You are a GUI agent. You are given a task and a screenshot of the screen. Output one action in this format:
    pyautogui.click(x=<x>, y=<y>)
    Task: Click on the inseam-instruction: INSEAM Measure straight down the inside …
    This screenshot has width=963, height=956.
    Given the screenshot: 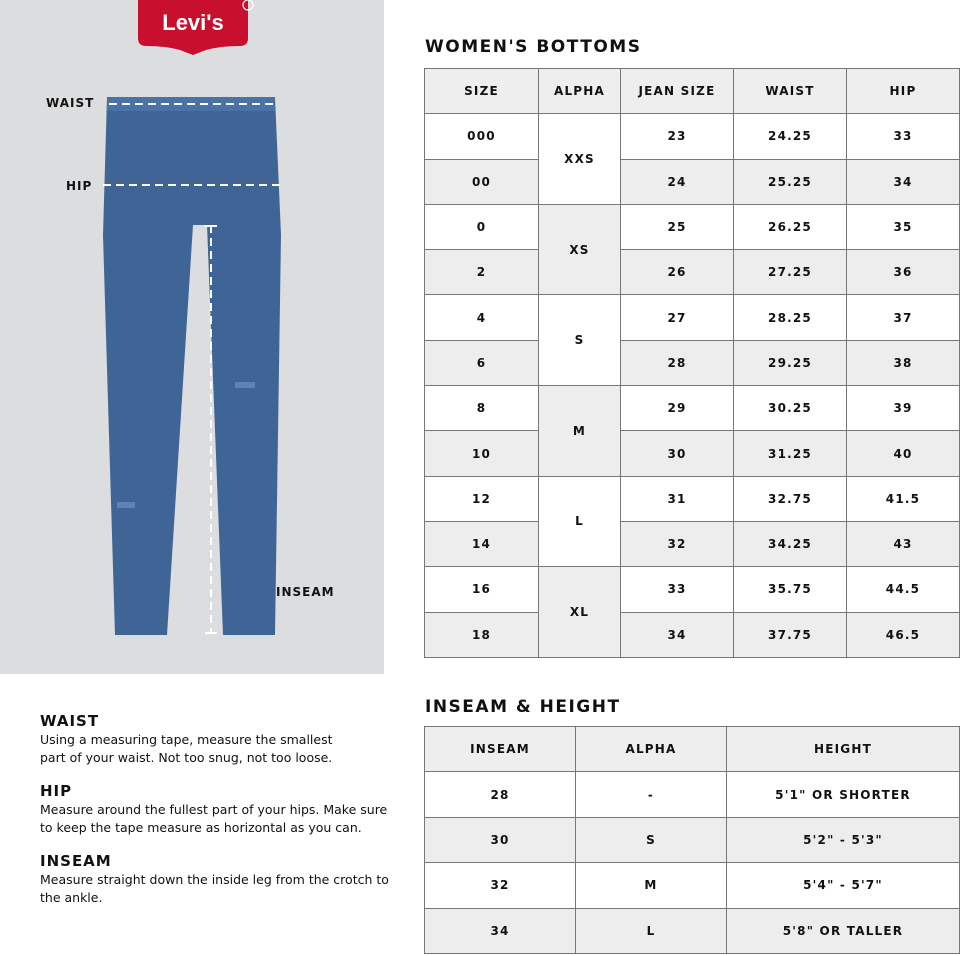 What is the action you would take?
    pyautogui.click(x=215, y=879)
    